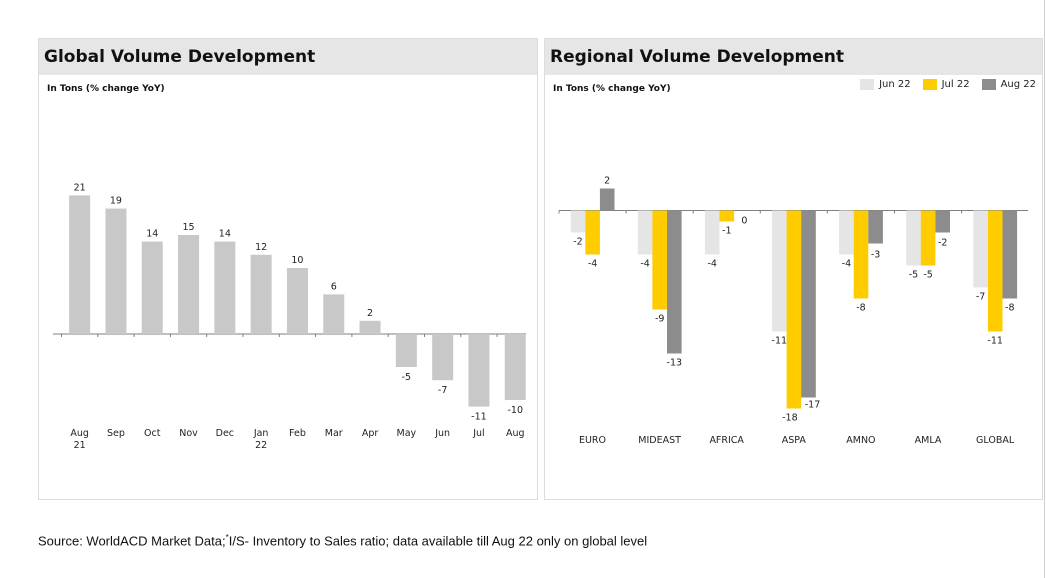  What do you see at coordinates (370, 433) in the screenshot?
I see `global-category-label-8-0: Apr` at bounding box center [370, 433].